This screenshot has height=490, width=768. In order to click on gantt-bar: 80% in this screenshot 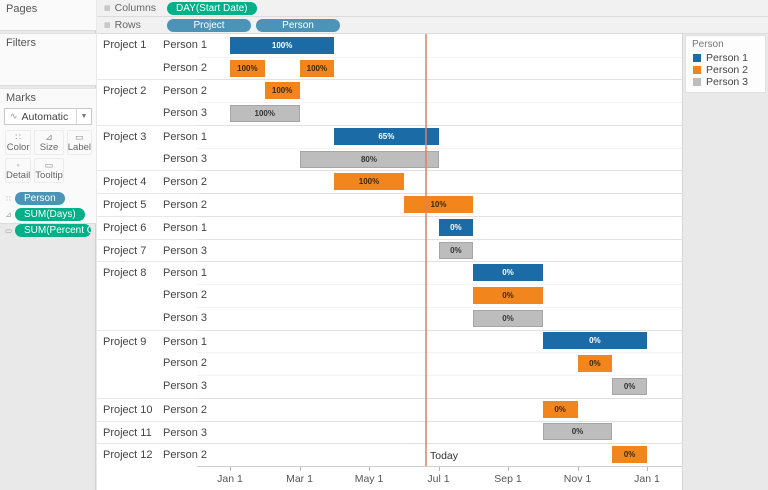, I will do `click(369, 159)`.